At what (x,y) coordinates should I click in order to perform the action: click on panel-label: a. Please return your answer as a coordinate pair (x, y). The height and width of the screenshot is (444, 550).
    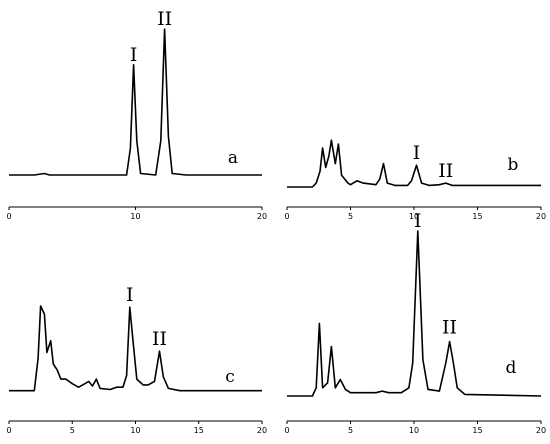
    Looking at the image, I should click on (233, 158).